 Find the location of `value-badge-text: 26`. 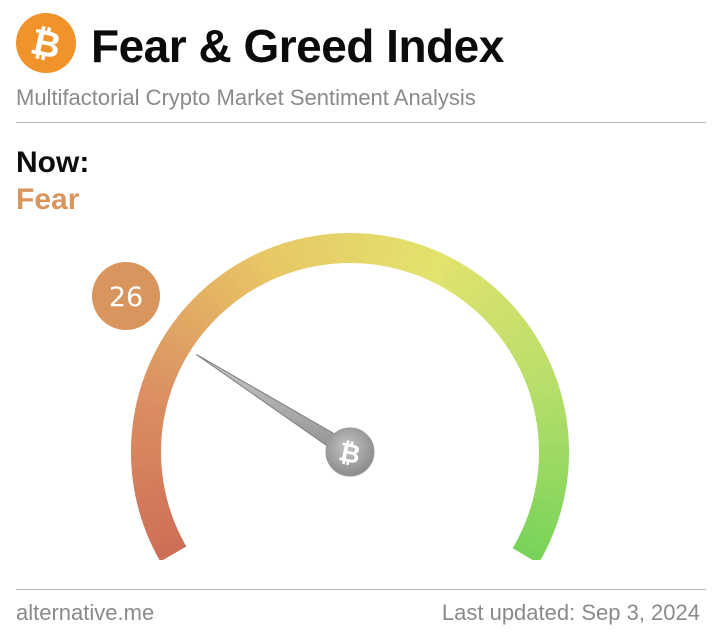

value-badge-text: 26 is located at coordinates (126, 297).